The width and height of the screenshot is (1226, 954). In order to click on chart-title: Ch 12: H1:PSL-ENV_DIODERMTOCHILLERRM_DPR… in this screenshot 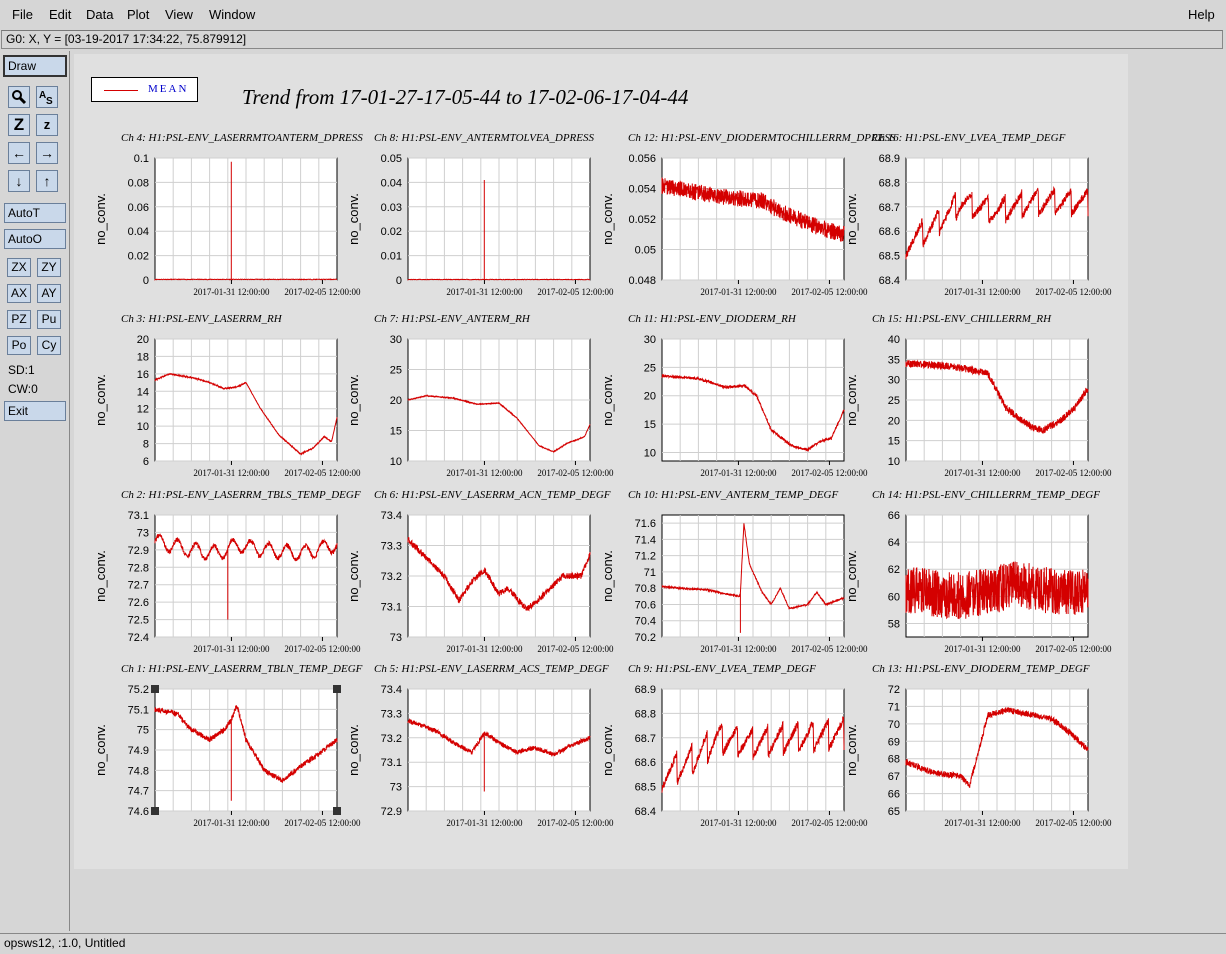, I will do `click(762, 138)`.